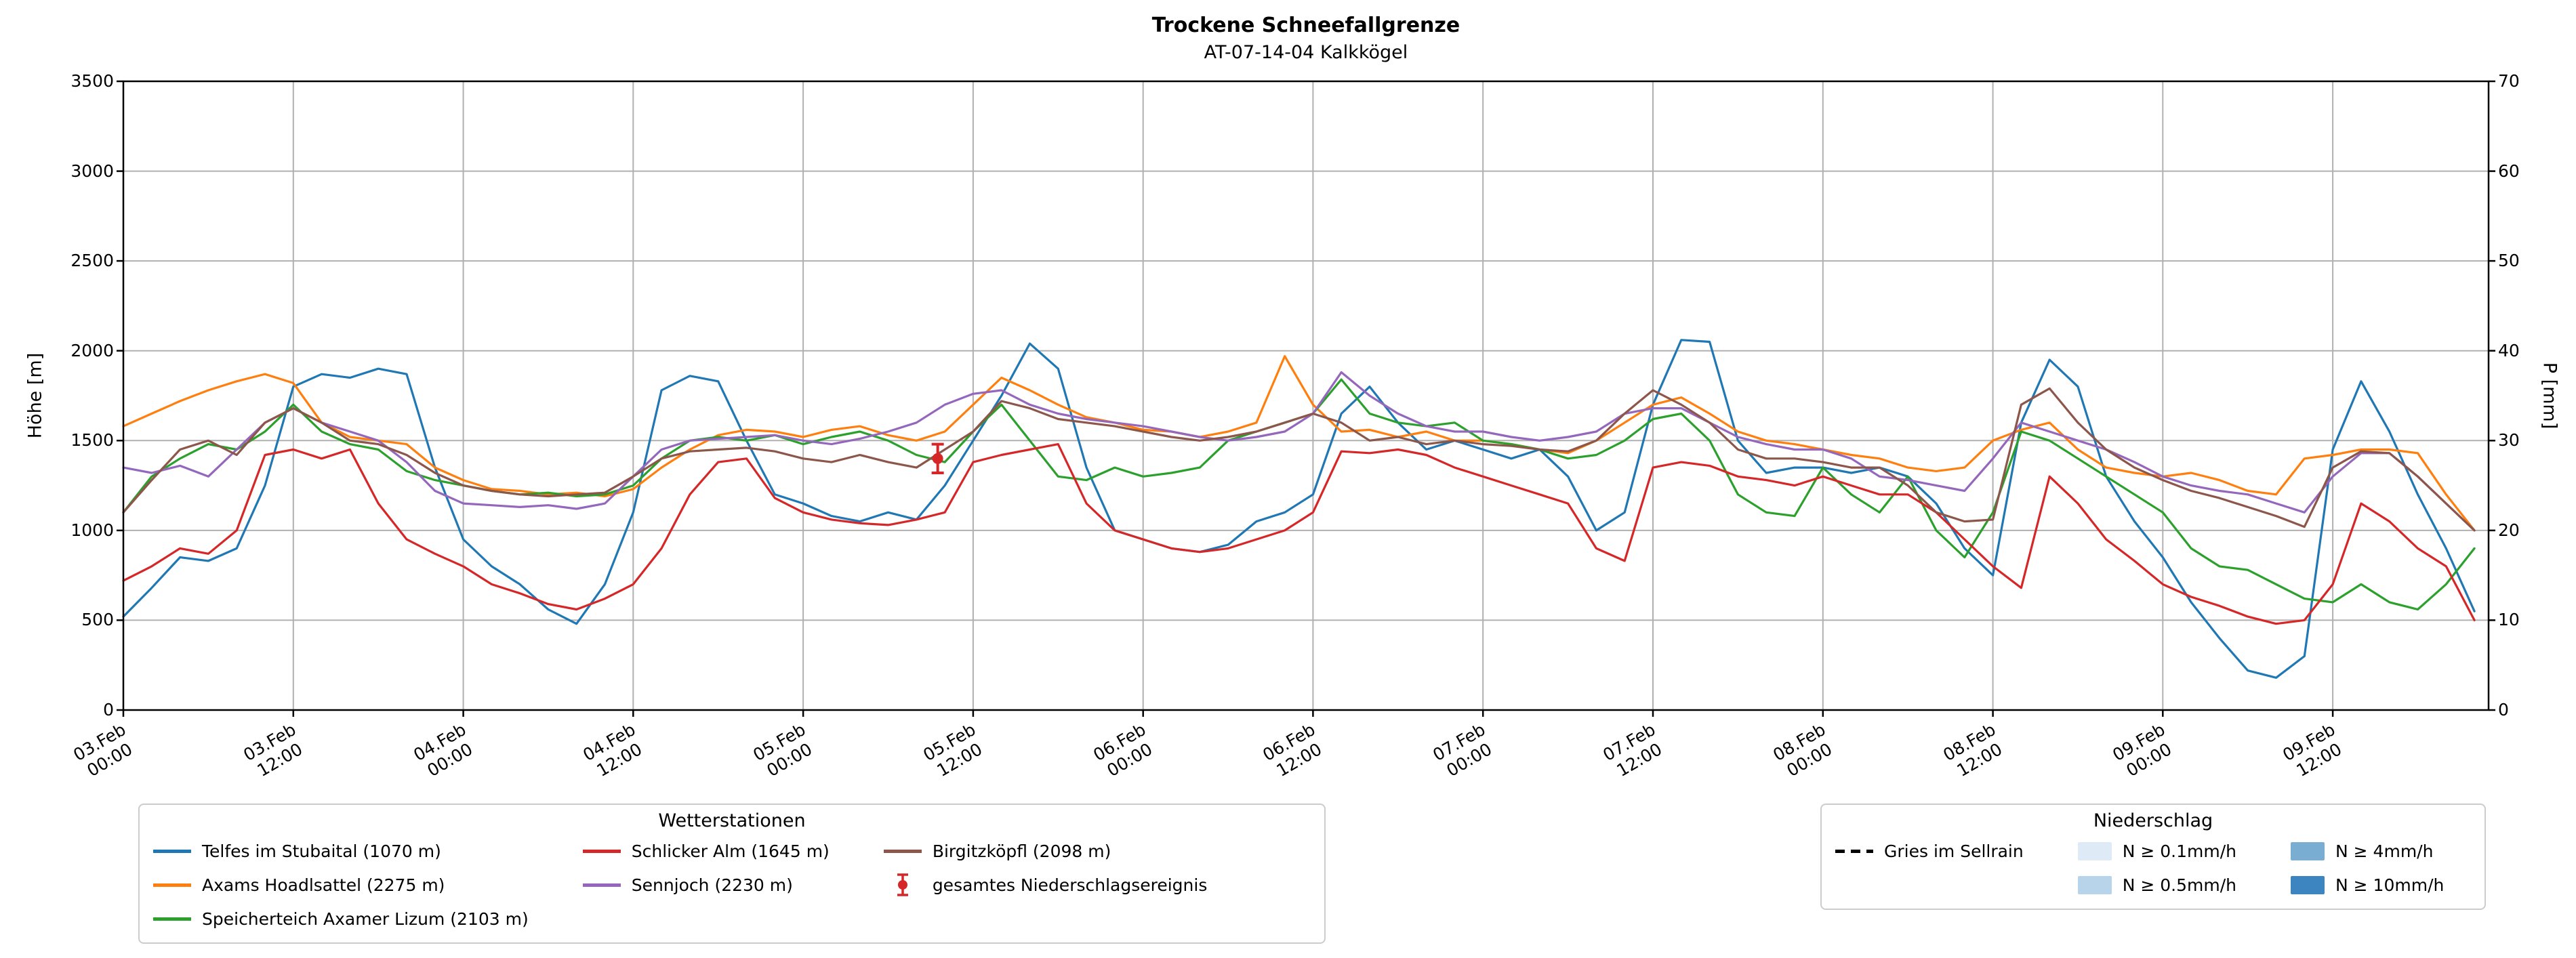  Describe the element at coordinates (92, 440) in the screenshot. I see `y-tick-label-left: 1500` at that location.